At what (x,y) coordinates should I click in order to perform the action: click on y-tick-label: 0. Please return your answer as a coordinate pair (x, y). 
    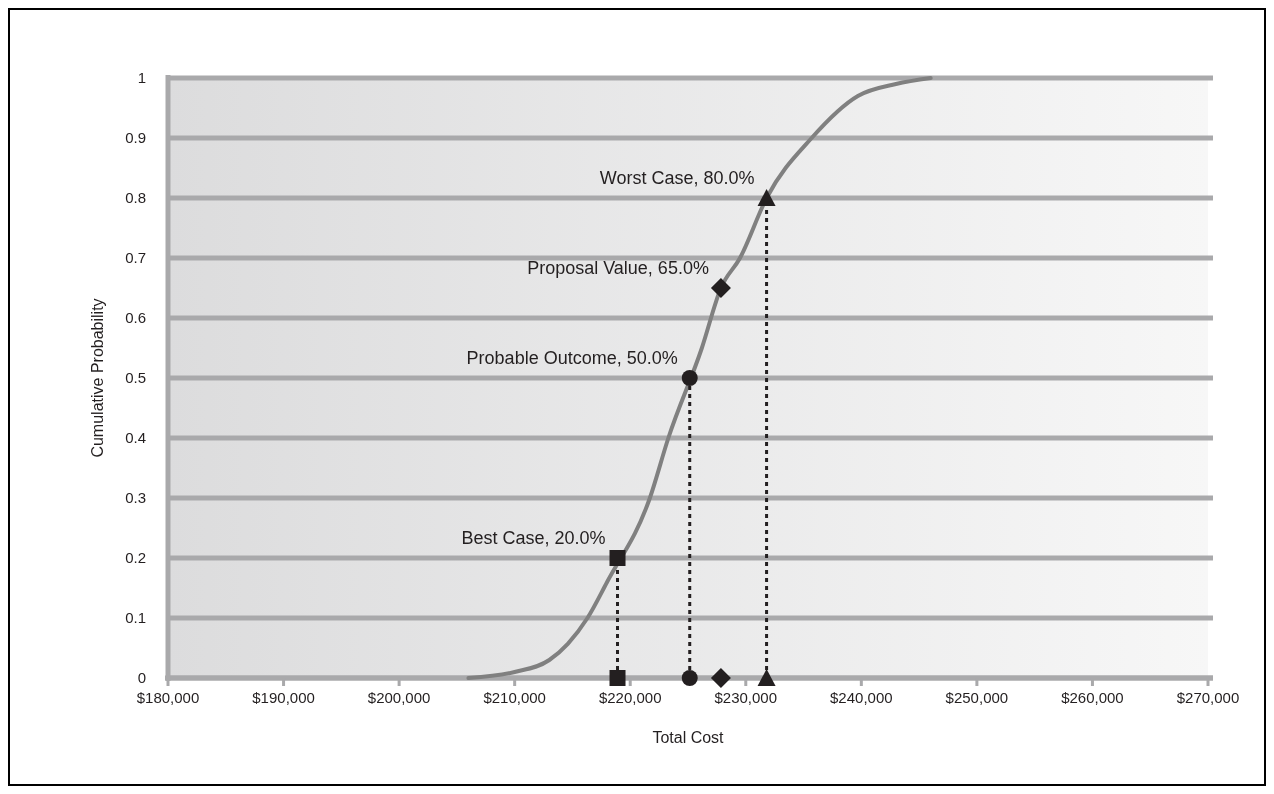
    Looking at the image, I should click on (141, 677).